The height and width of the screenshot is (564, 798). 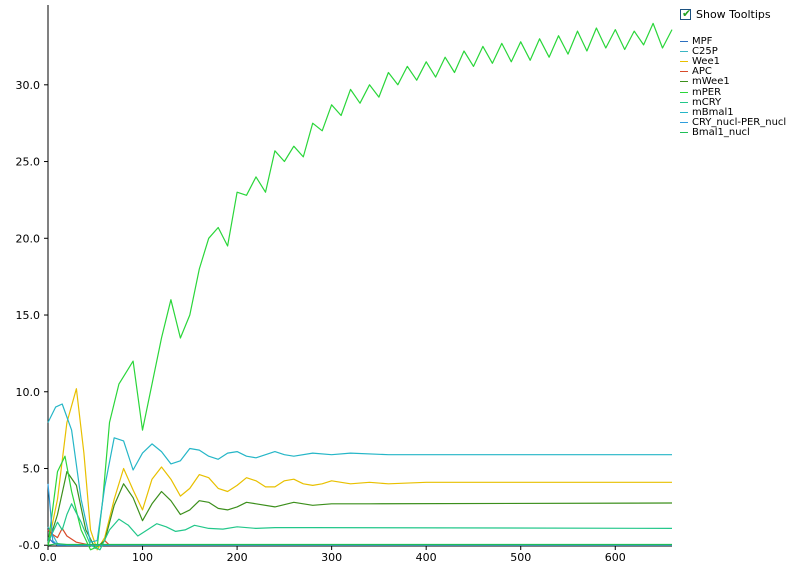 I want to click on series-line-c25p, so click(x=359, y=536).